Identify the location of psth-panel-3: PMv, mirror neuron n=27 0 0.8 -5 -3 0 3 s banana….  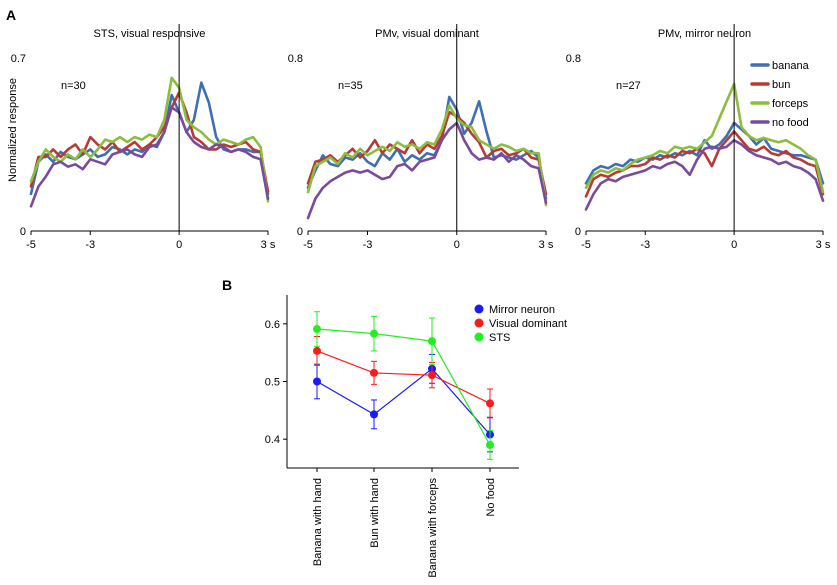
(698, 137).